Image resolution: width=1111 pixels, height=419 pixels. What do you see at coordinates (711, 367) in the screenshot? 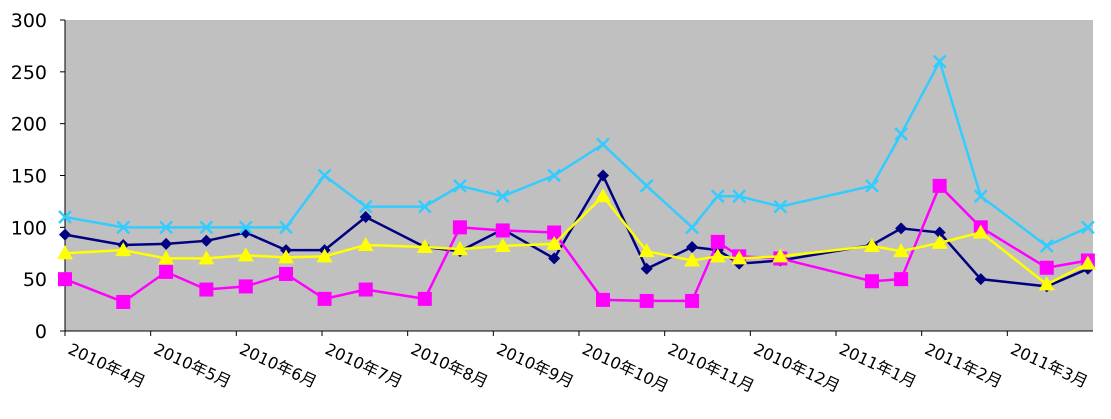
I see `x-tick-label: 2010年11月` at bounding box center [711, 367].